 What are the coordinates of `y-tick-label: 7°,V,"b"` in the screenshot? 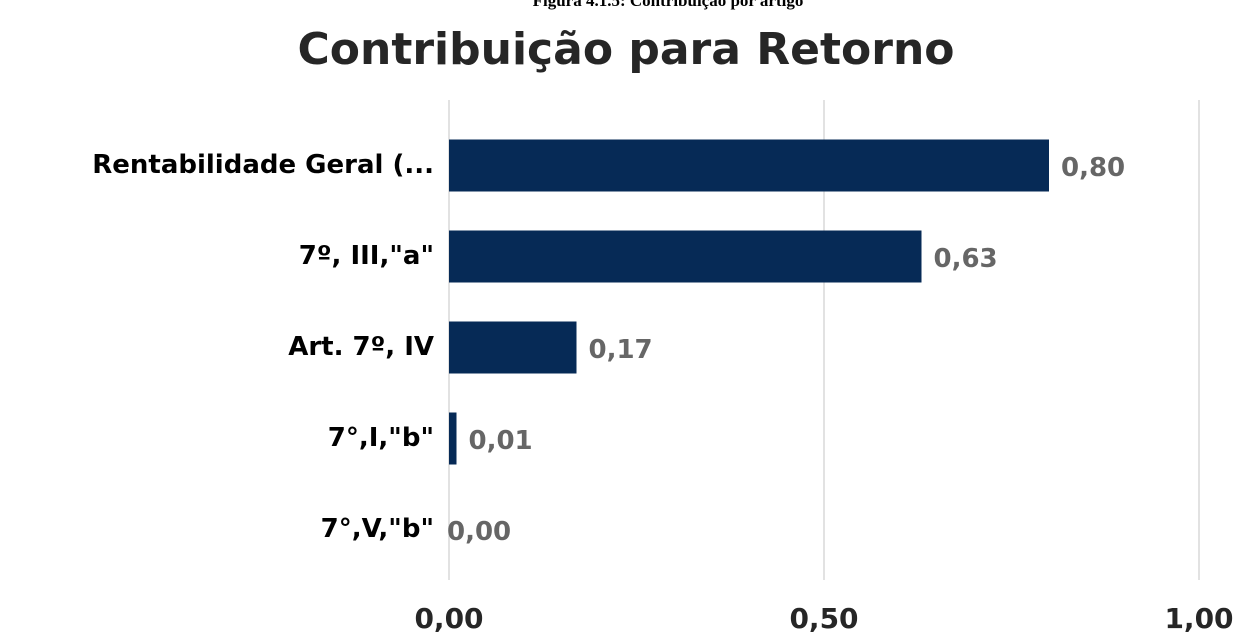 It's located at (377, 529).